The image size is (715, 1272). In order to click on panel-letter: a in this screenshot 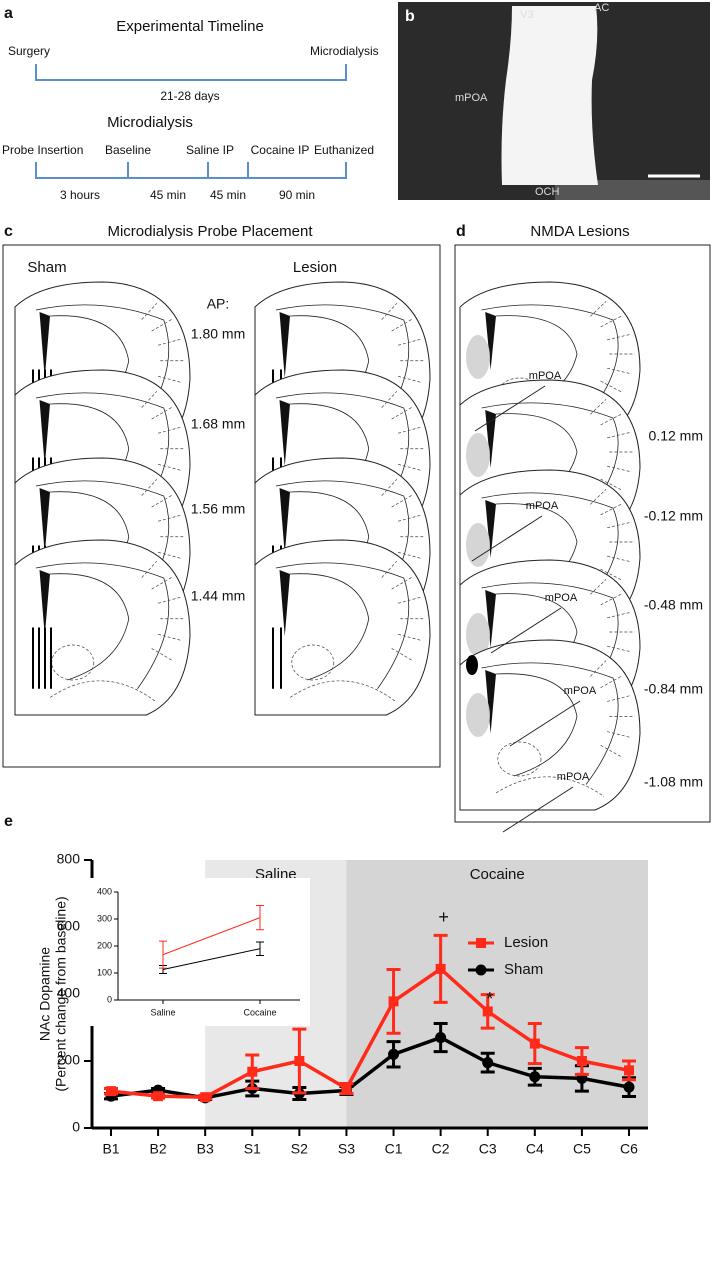, I will do `click(8, 13)`.